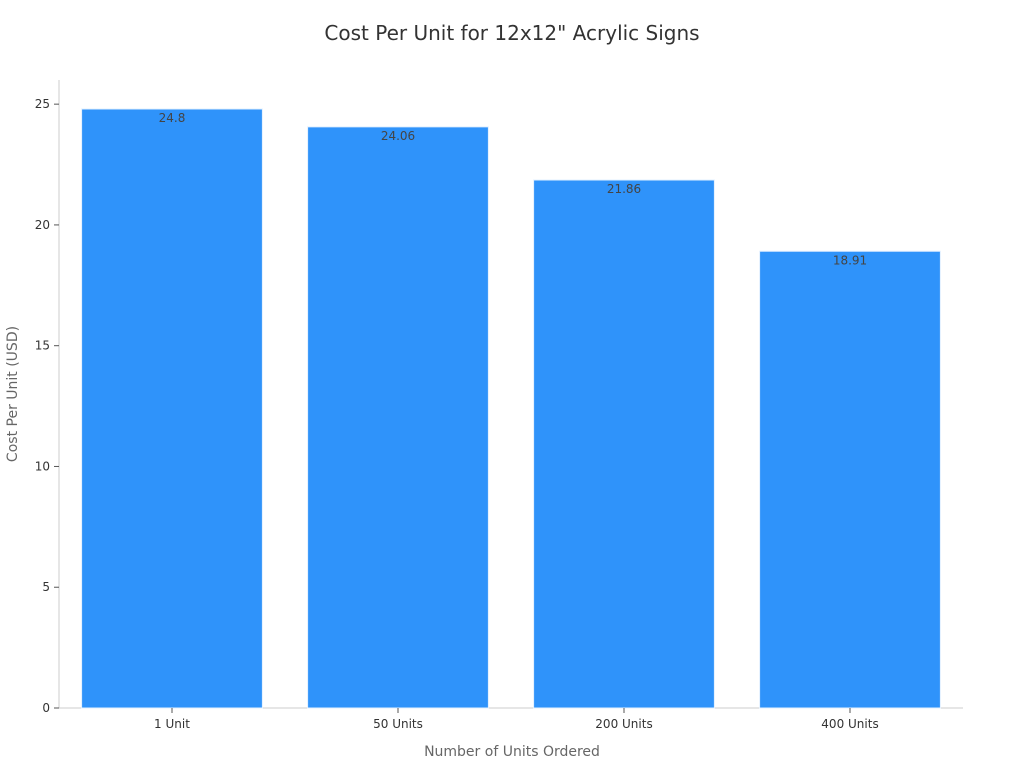  Describe the element at coordinates (623, 724) in the screenshot. I see `x-tick-label: 200 Units` at that location.